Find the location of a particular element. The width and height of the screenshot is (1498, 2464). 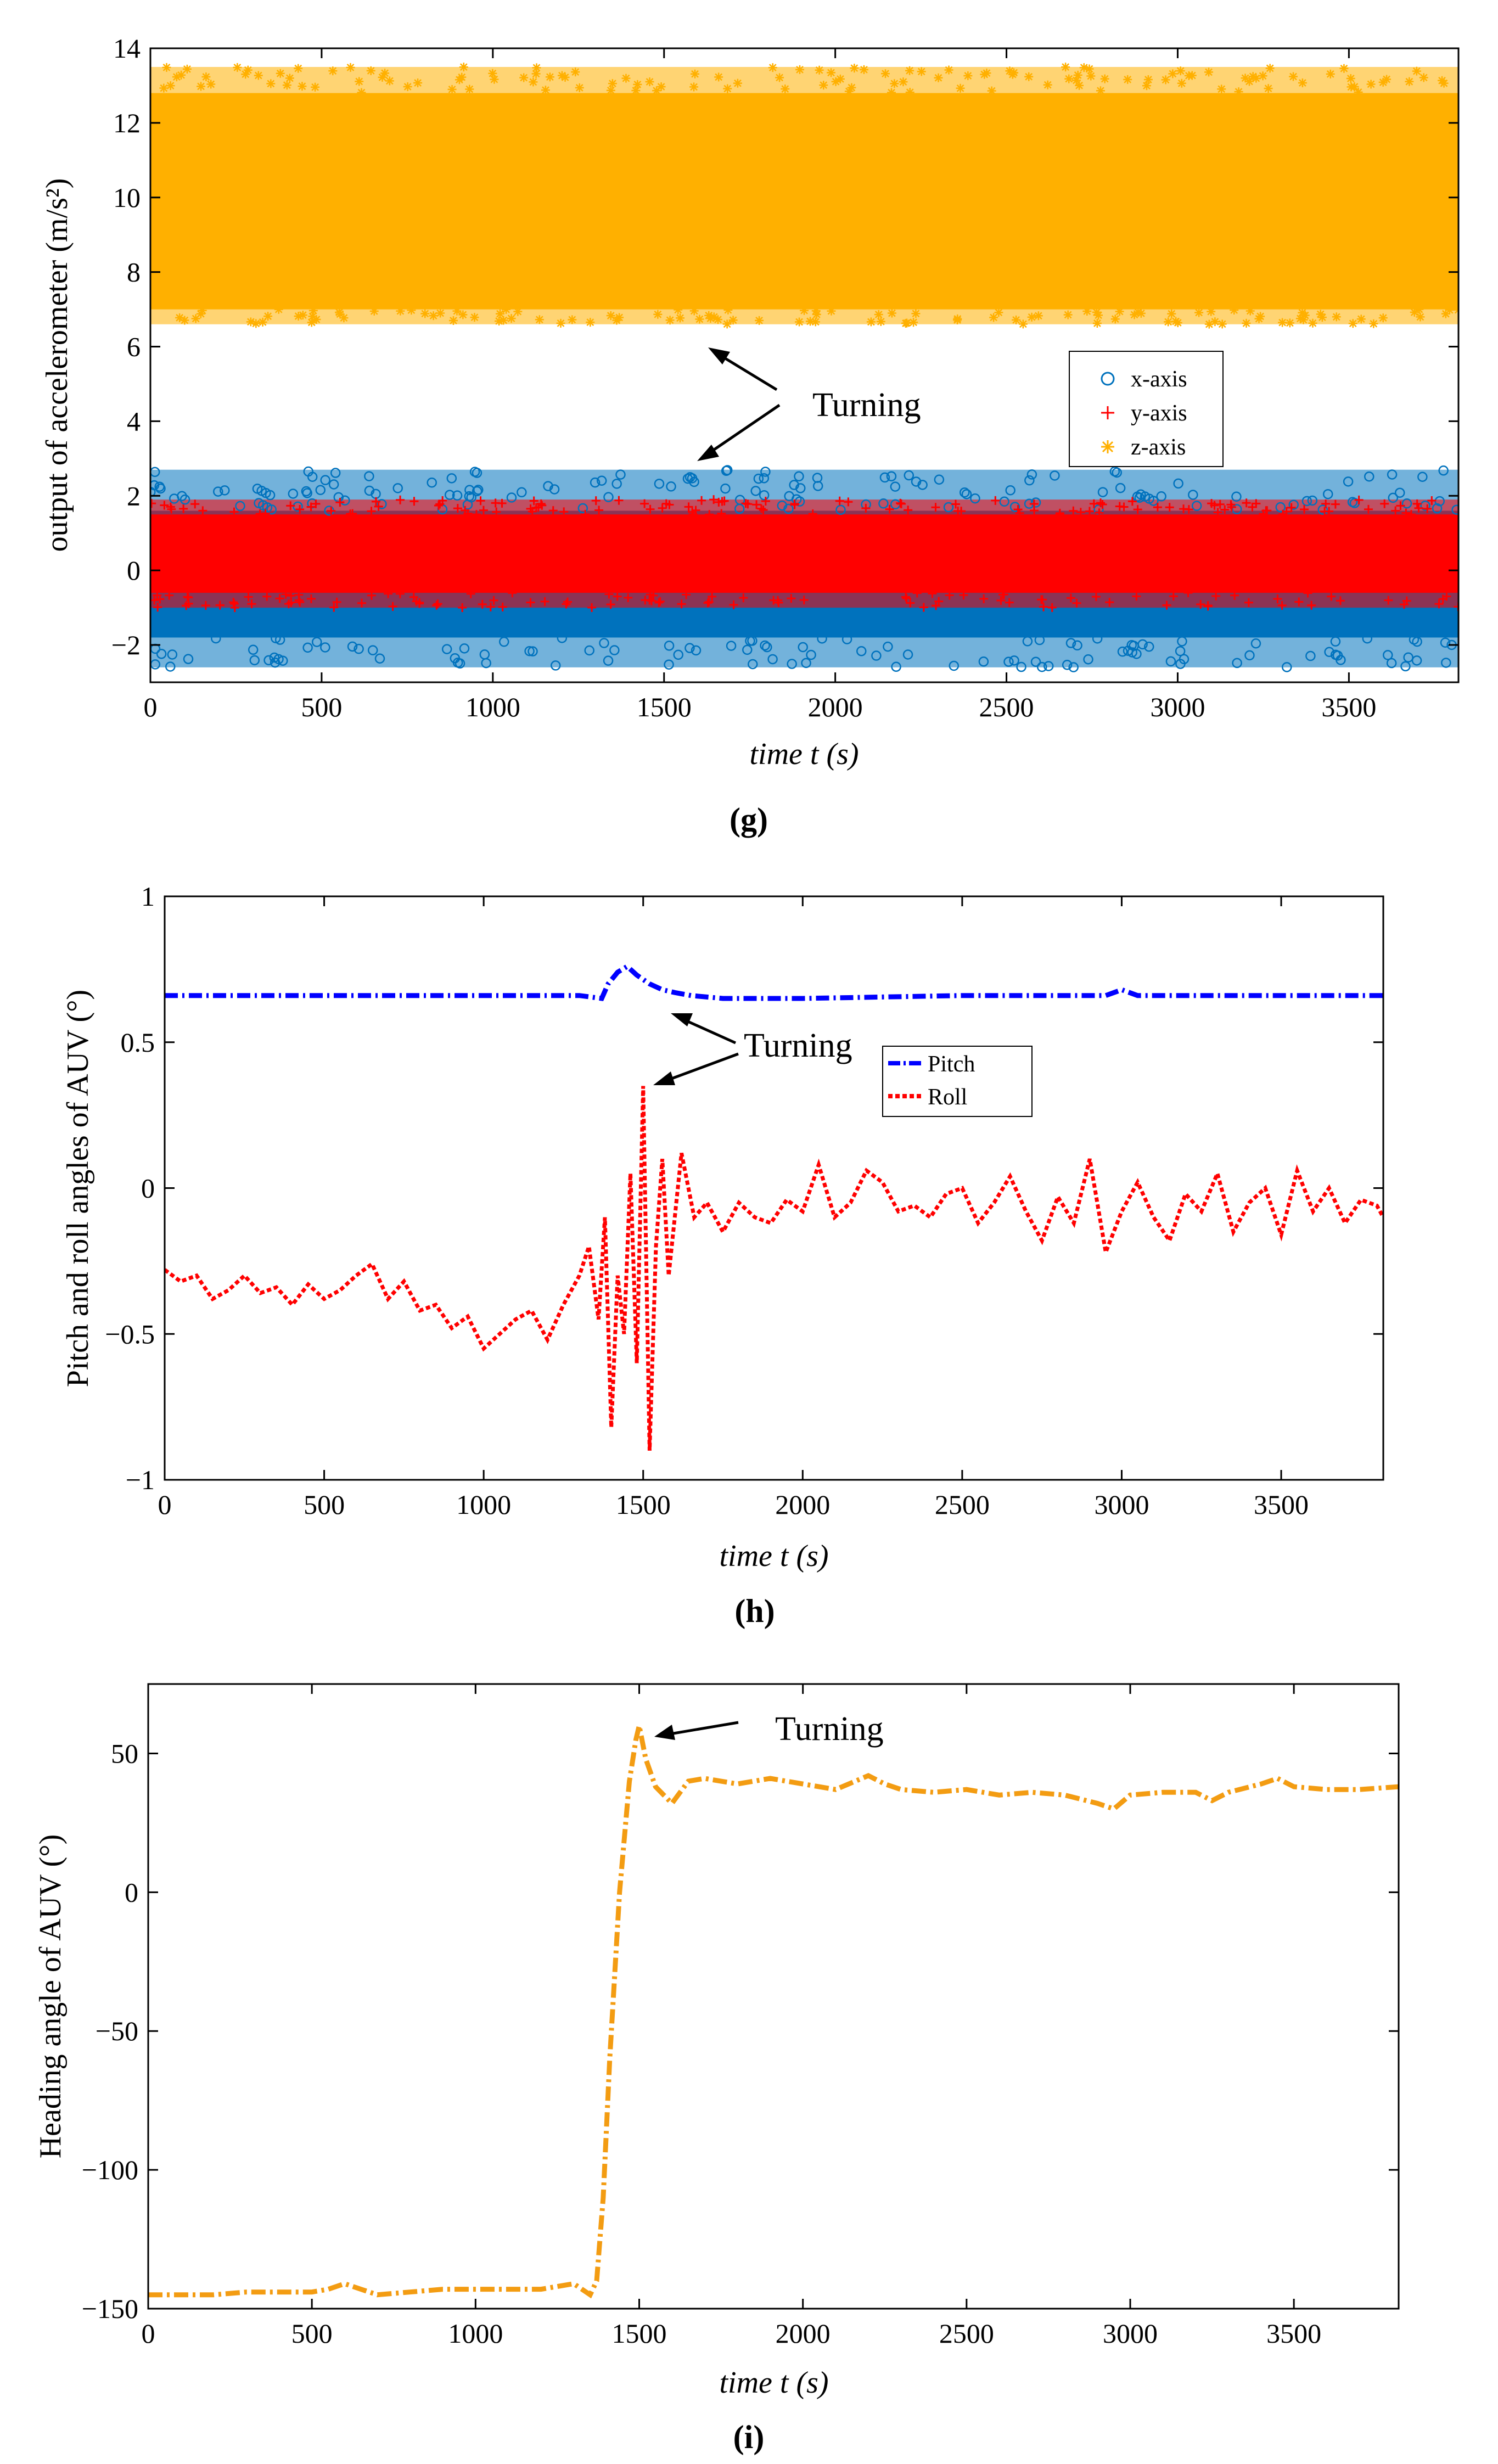

y-tick-label: 0.5 is located at coordinates (138, 1042).